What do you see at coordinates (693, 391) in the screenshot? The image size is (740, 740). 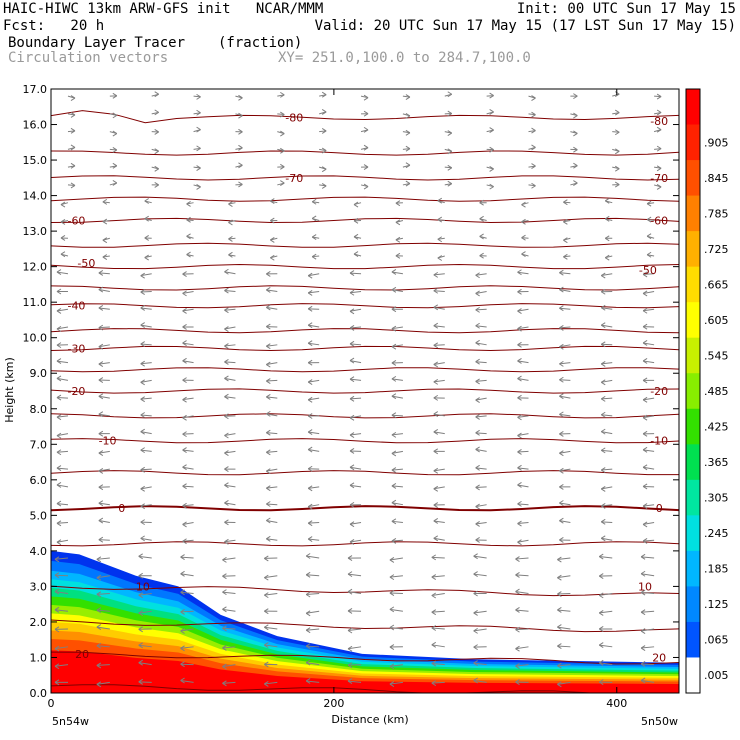 I see `colorbar-frame` at bounding box center [693, 391].